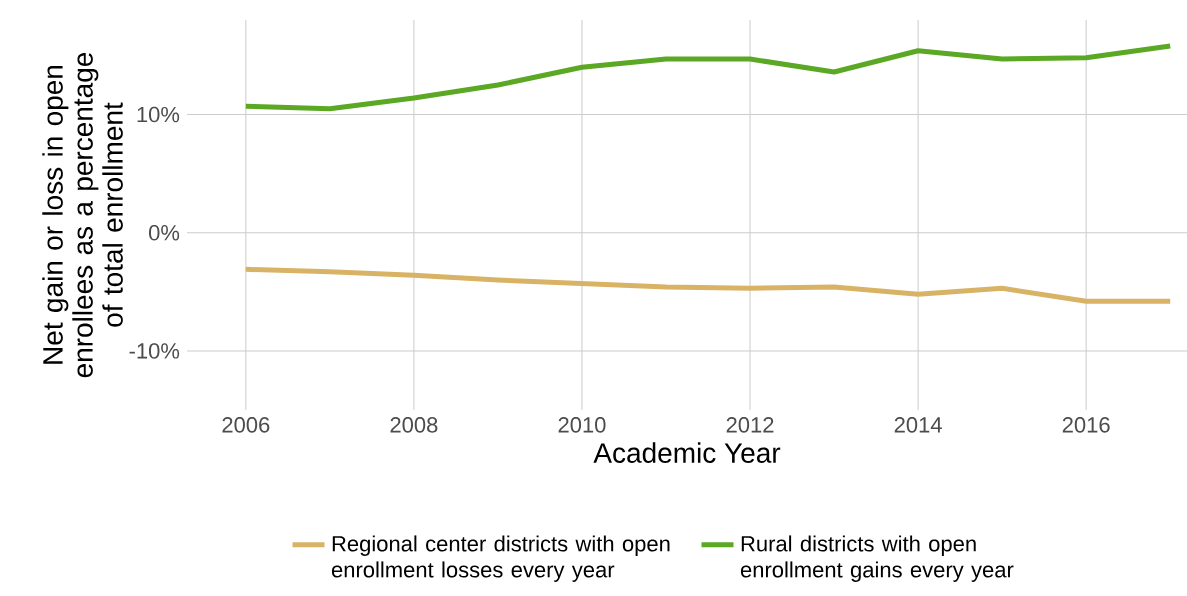  I want to click on x-tick-label: 2014, so click(918, 425).